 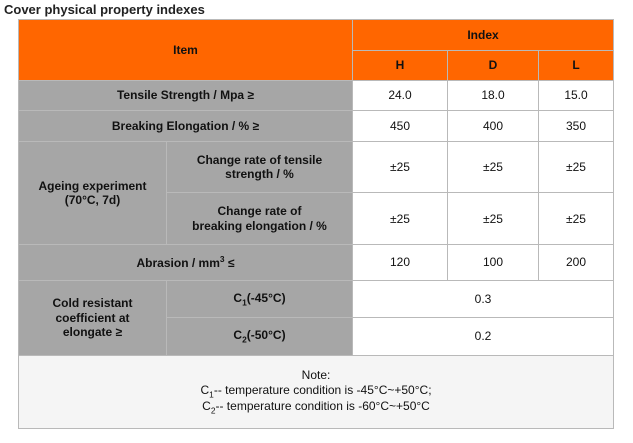 I want to click on cold-c1-label: C1(-45°C), so click(x=259, y=299).